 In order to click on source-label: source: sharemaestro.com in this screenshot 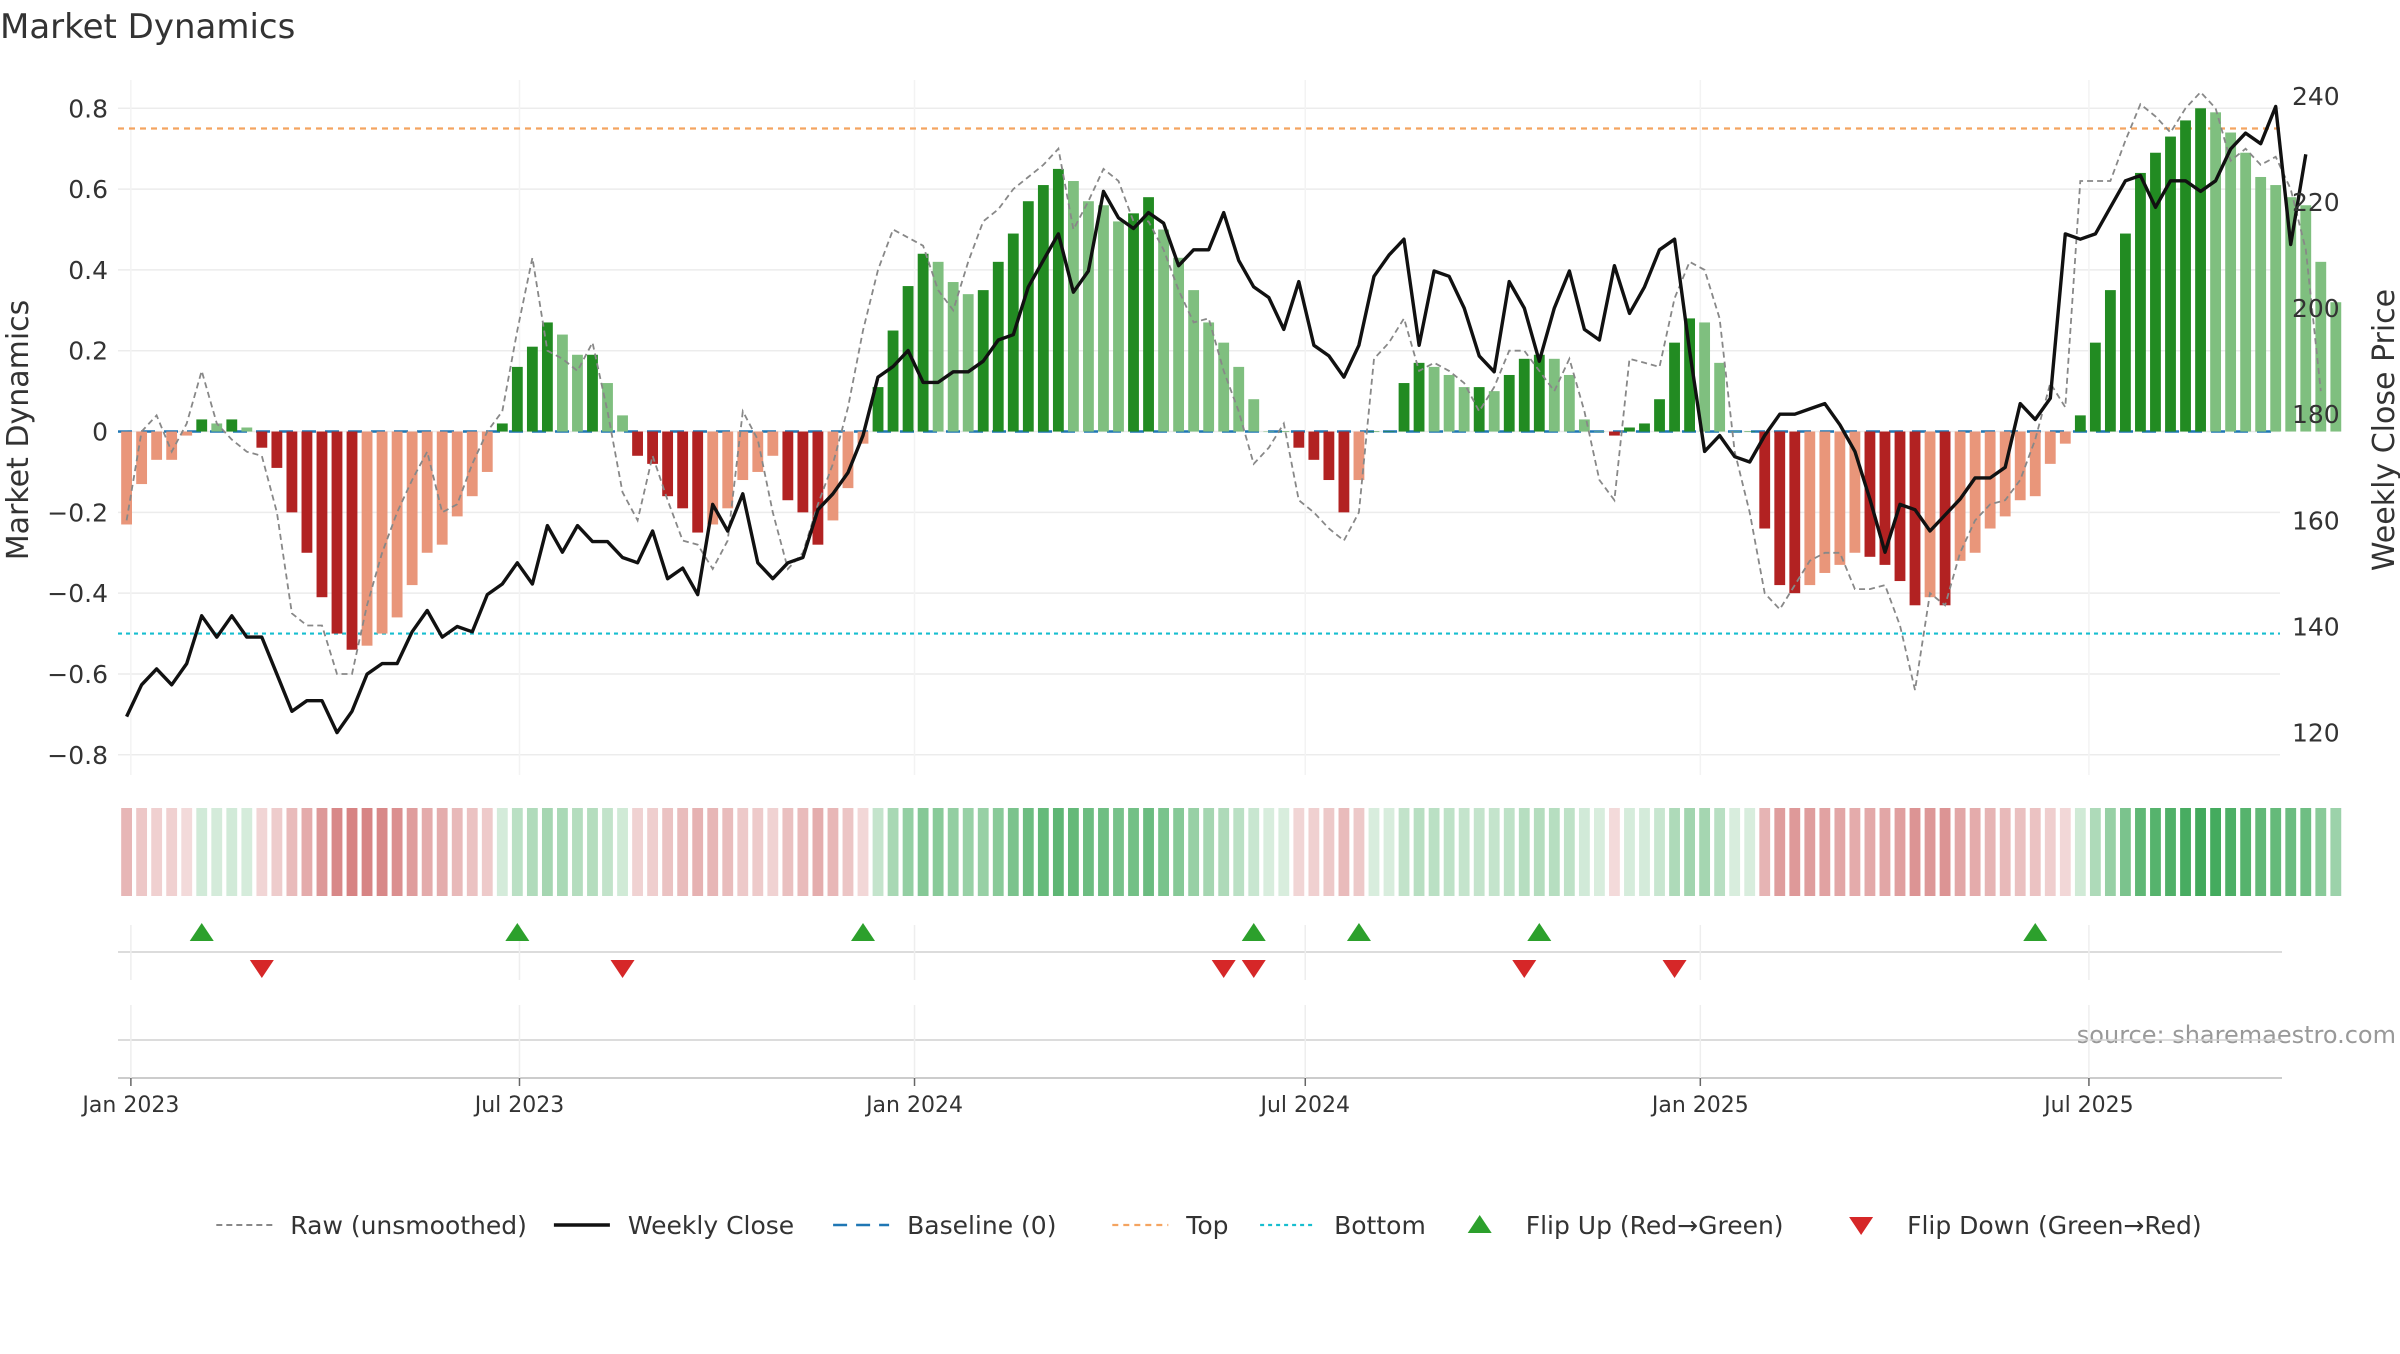, I will do `click(2236, 1035)`.